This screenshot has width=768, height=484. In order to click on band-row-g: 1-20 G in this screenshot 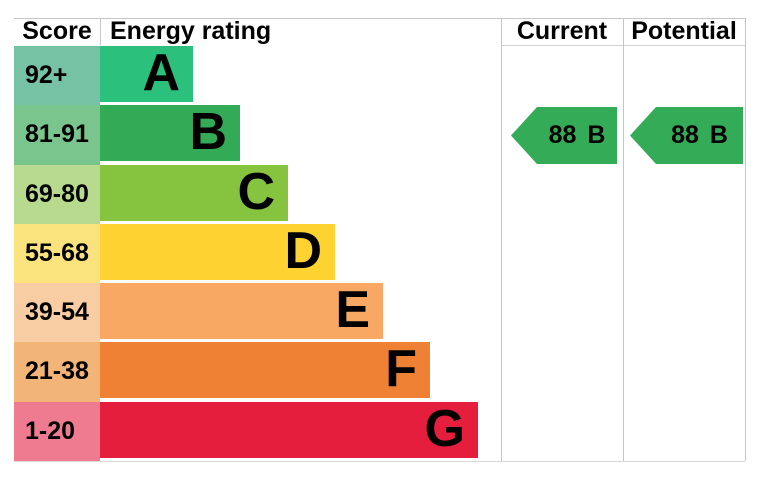, I will do `click(246, 430)`.